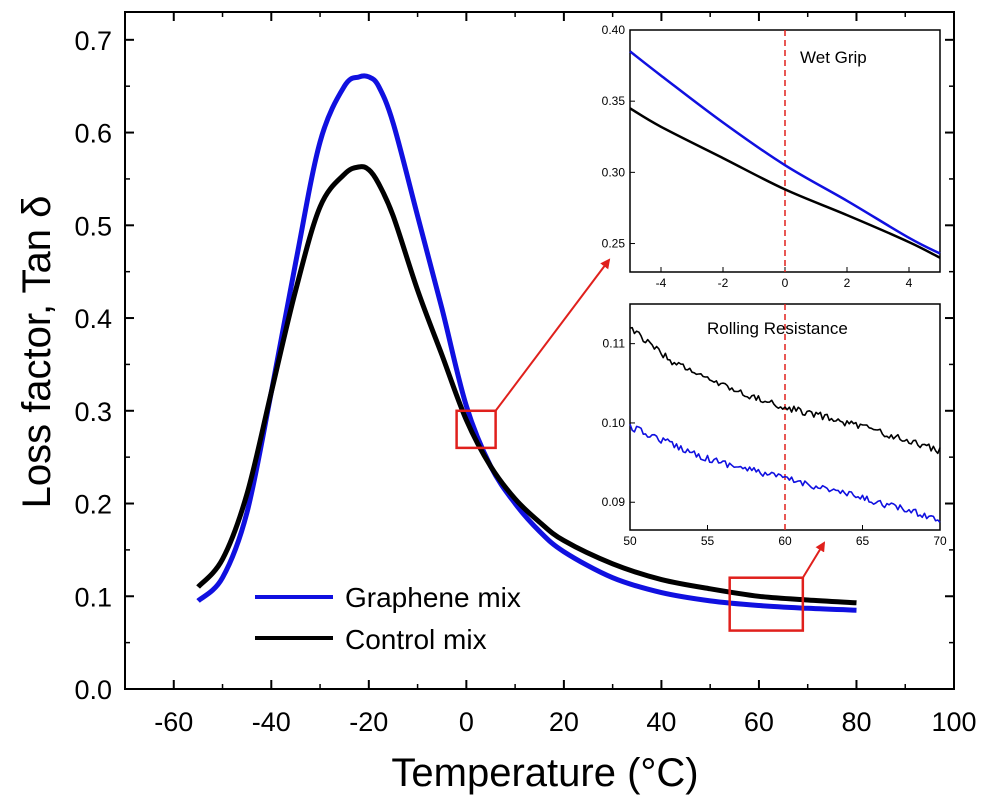 The height and width of the screenshot is (803, 996). What do you see at coordinates (93, 226) in the screenshot?
I see `y-tick-label: 0.5` at bounding box center [93, 226].